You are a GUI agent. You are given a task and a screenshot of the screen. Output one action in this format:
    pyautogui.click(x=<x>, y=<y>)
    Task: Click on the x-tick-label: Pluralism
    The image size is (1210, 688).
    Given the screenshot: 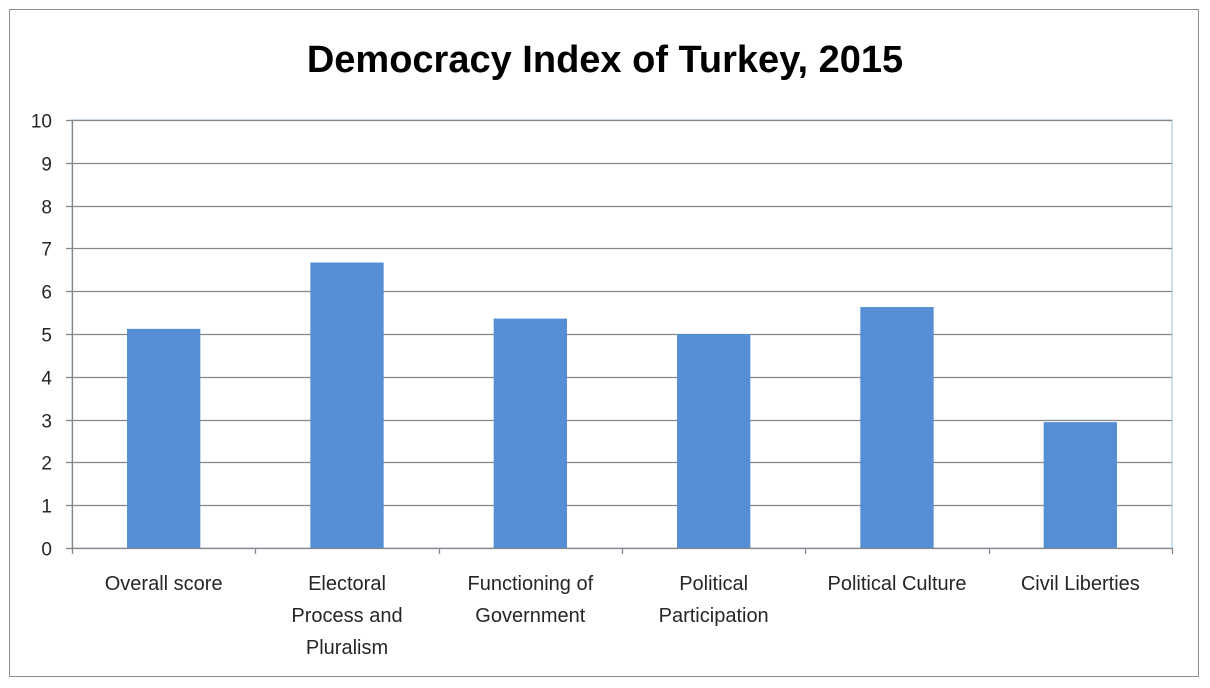 What is the action you would take?
    pyautogui.click(x=347, y=648)
    